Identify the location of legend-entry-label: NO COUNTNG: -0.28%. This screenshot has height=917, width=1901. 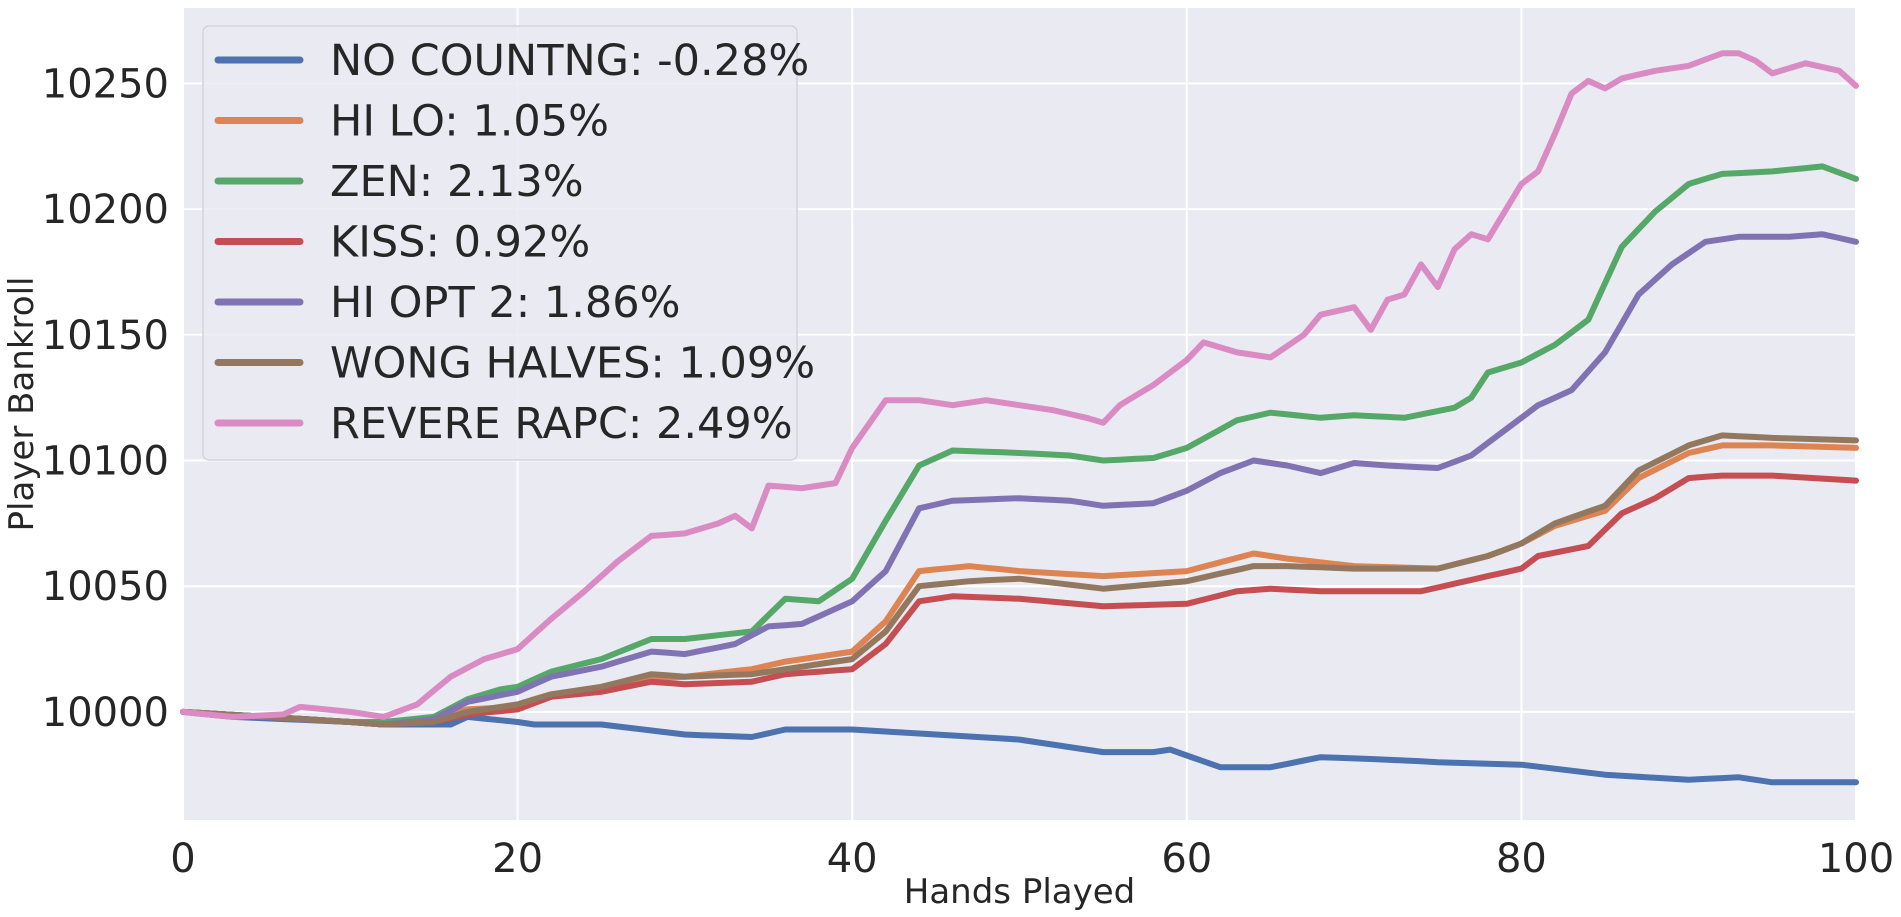
(569, 61).